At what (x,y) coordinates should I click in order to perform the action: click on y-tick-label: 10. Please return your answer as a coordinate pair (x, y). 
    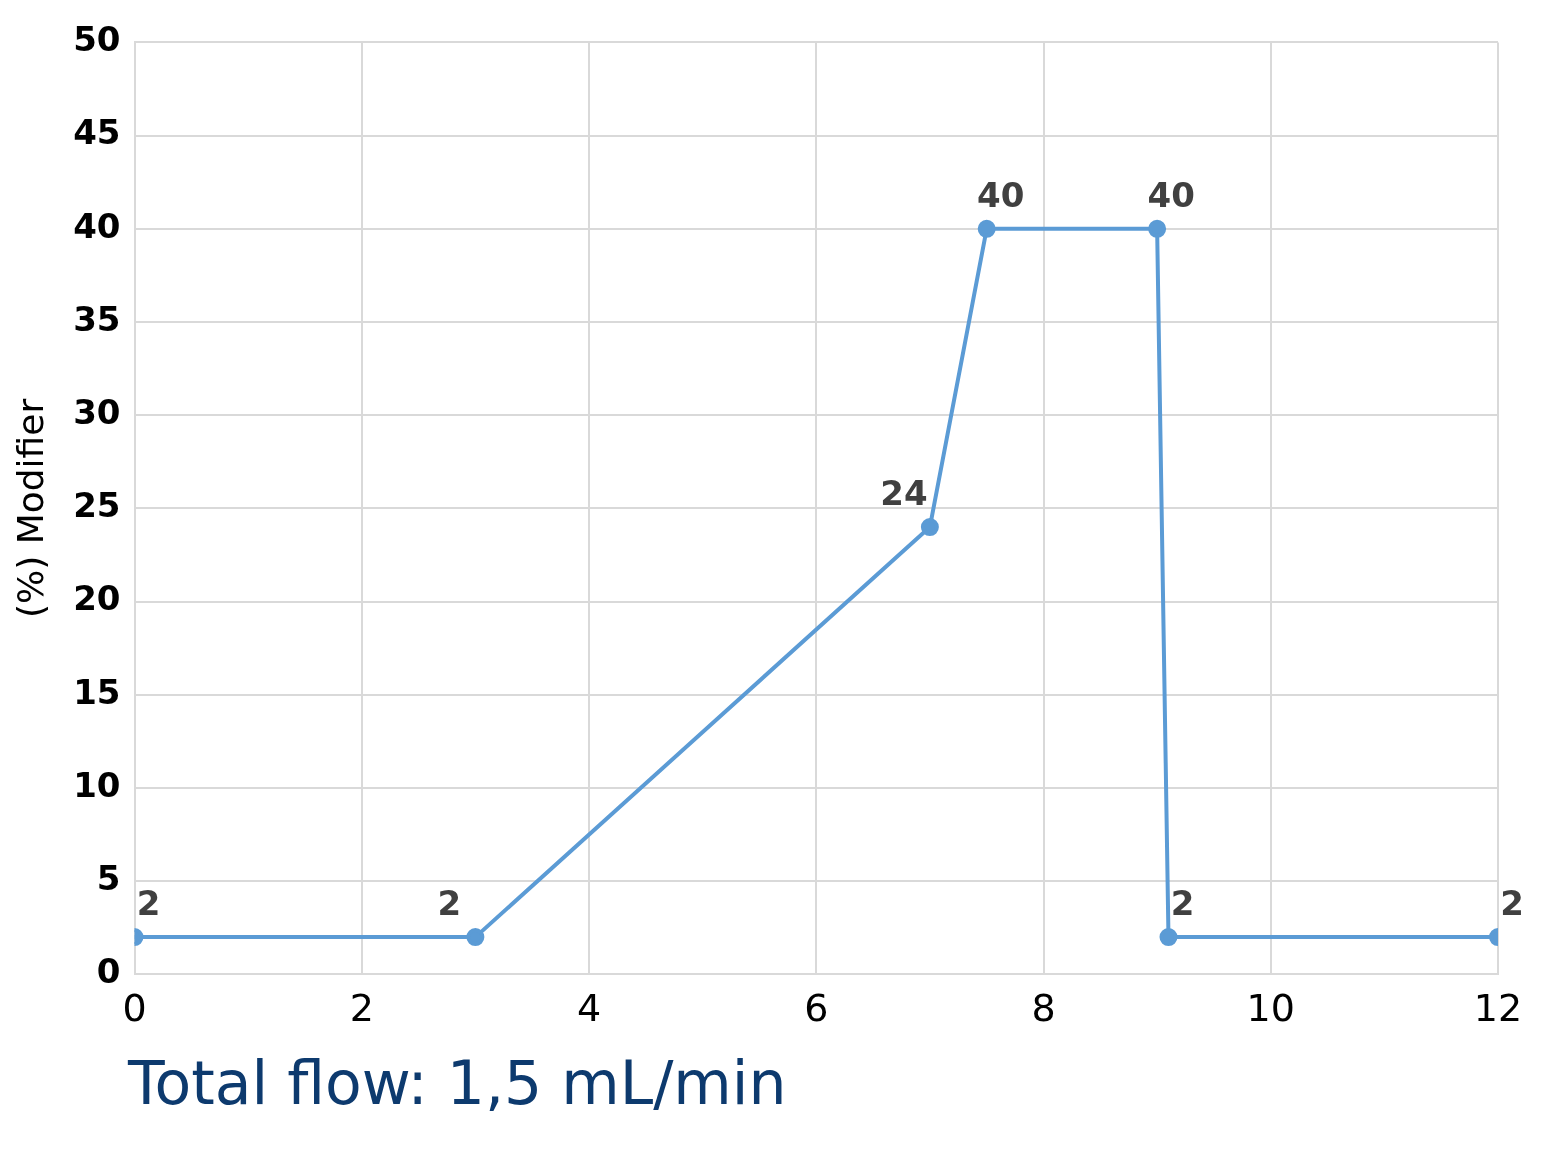
    Looking at the image, I should click on (97, 784).